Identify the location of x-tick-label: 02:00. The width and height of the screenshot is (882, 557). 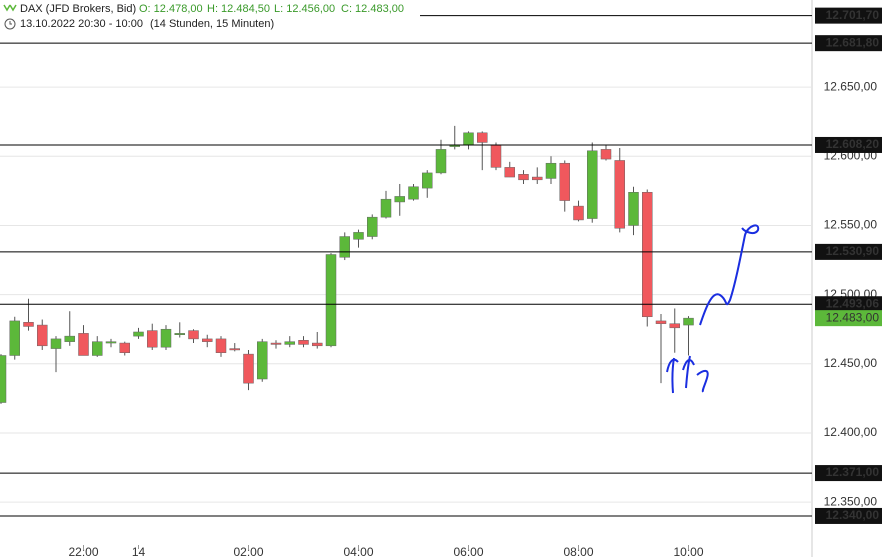
(248, 551).